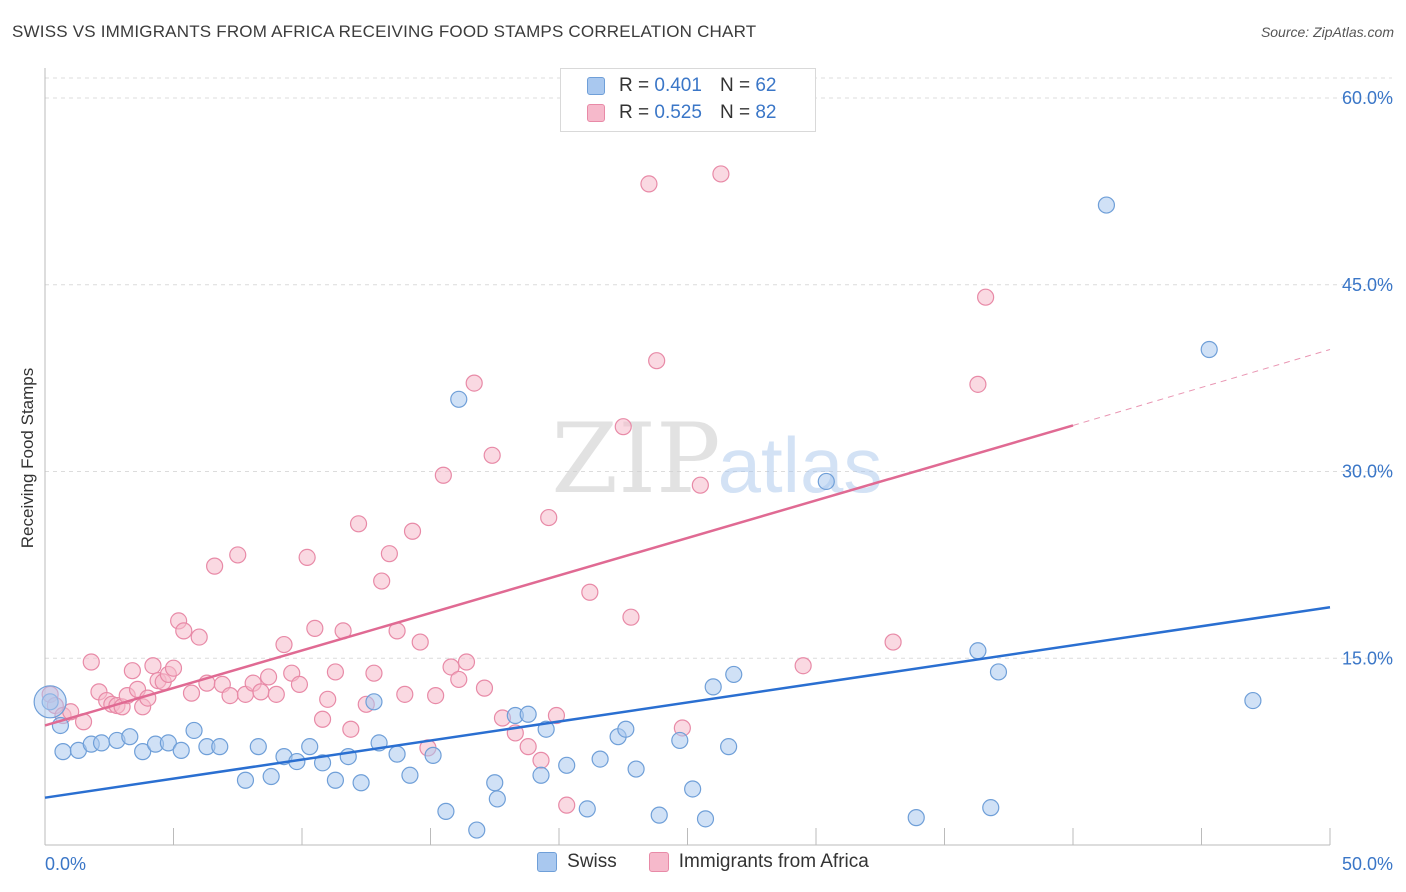  I want to click on swiss-r-value: 0.401, so click(678, 85).